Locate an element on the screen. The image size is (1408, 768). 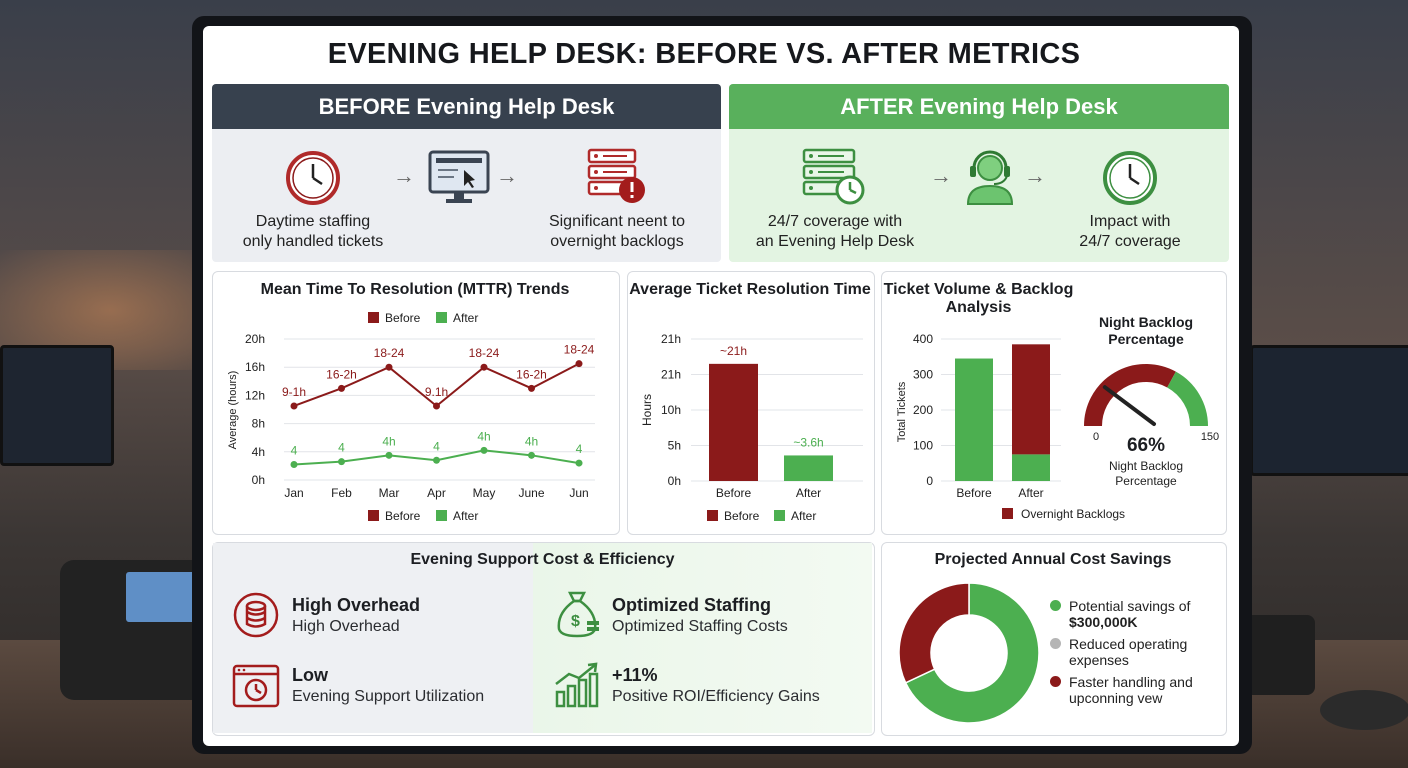
server-clock-icon is located at coordinates (833, 176).